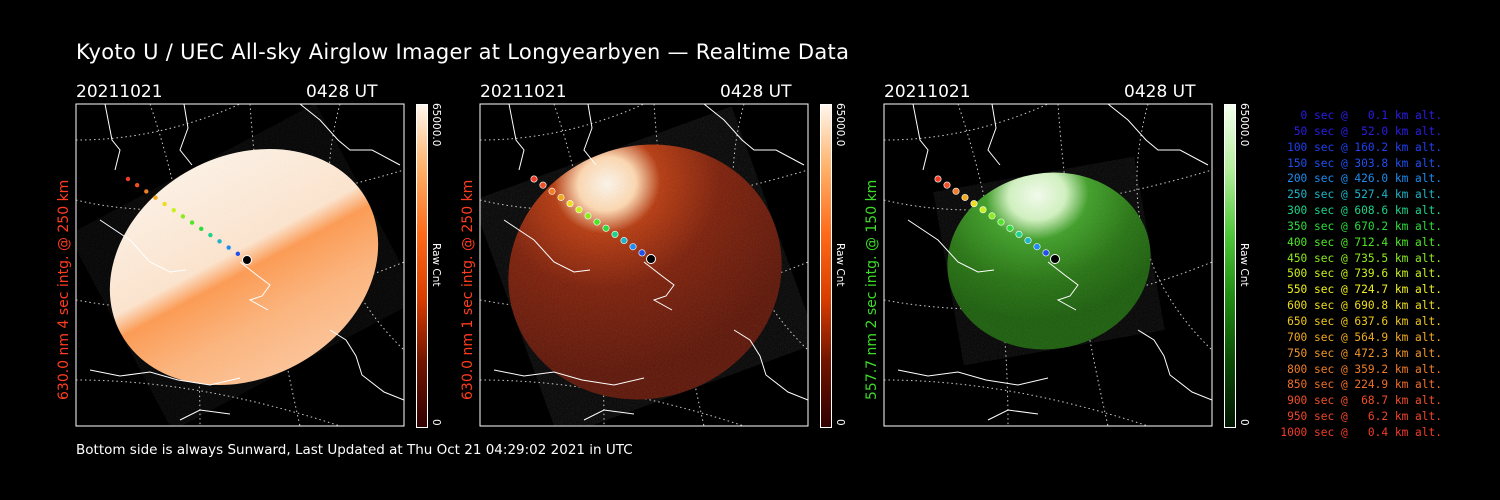 The image size is (1500, 500). Describe the element at coordinates (422, 266) in the screenshot. I see `panel-1-colorbar` at that location.